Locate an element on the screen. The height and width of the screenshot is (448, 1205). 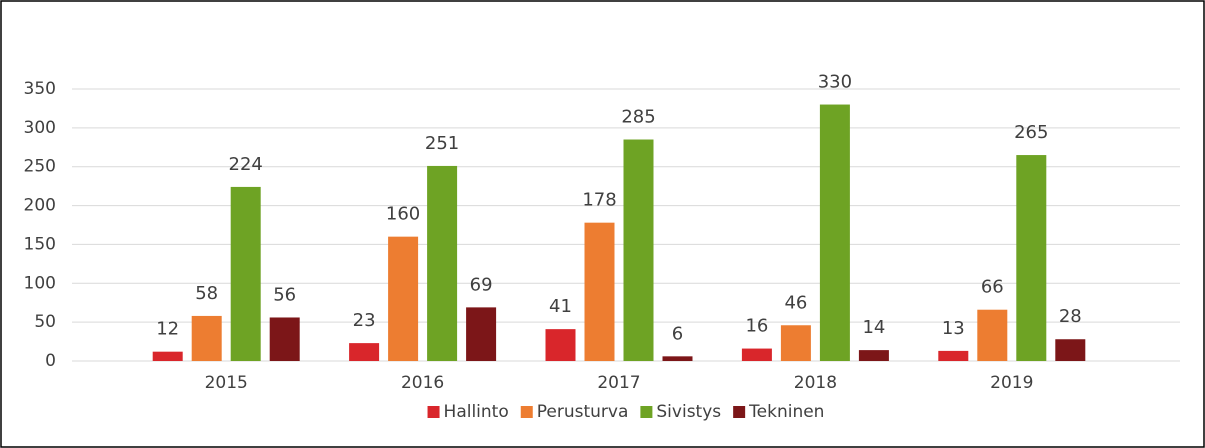
data-label: 285 is located at coordinates (638, 117).